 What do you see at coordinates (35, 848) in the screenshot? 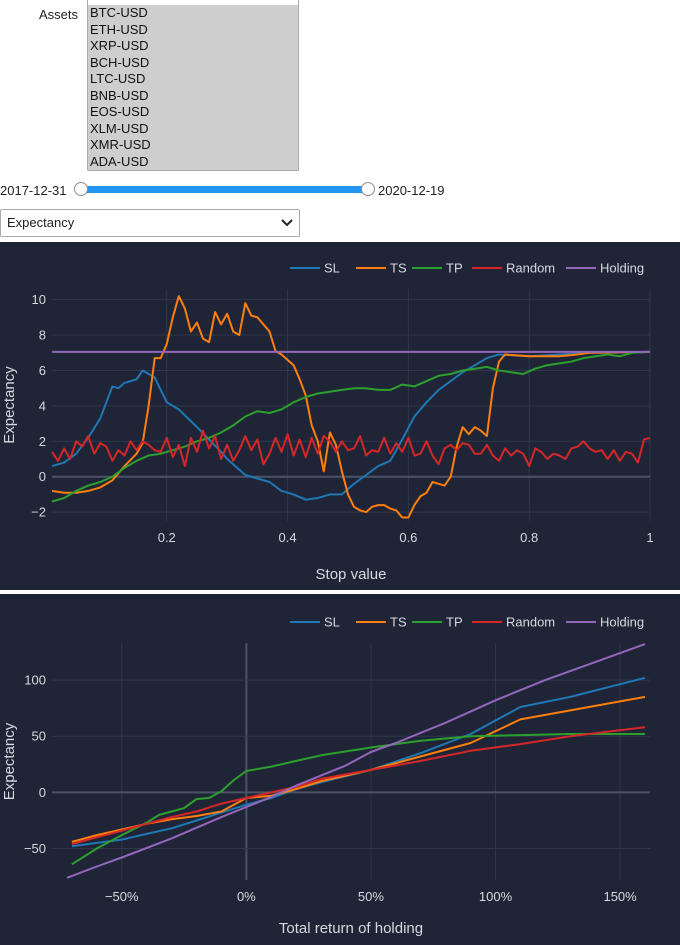
I see `y-tick-label: −50` at bounding box center [35, 848].